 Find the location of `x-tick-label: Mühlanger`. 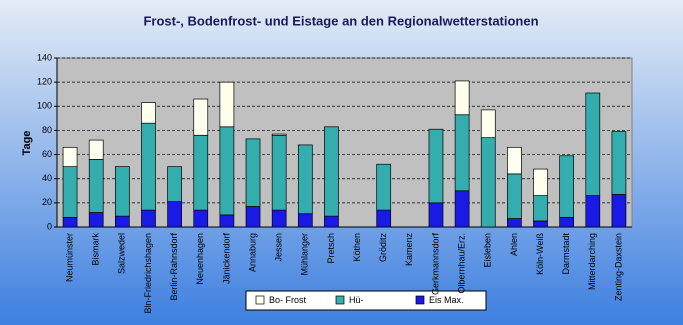

x-tick-label: Mühlanger is located at coordinates (305, 254).